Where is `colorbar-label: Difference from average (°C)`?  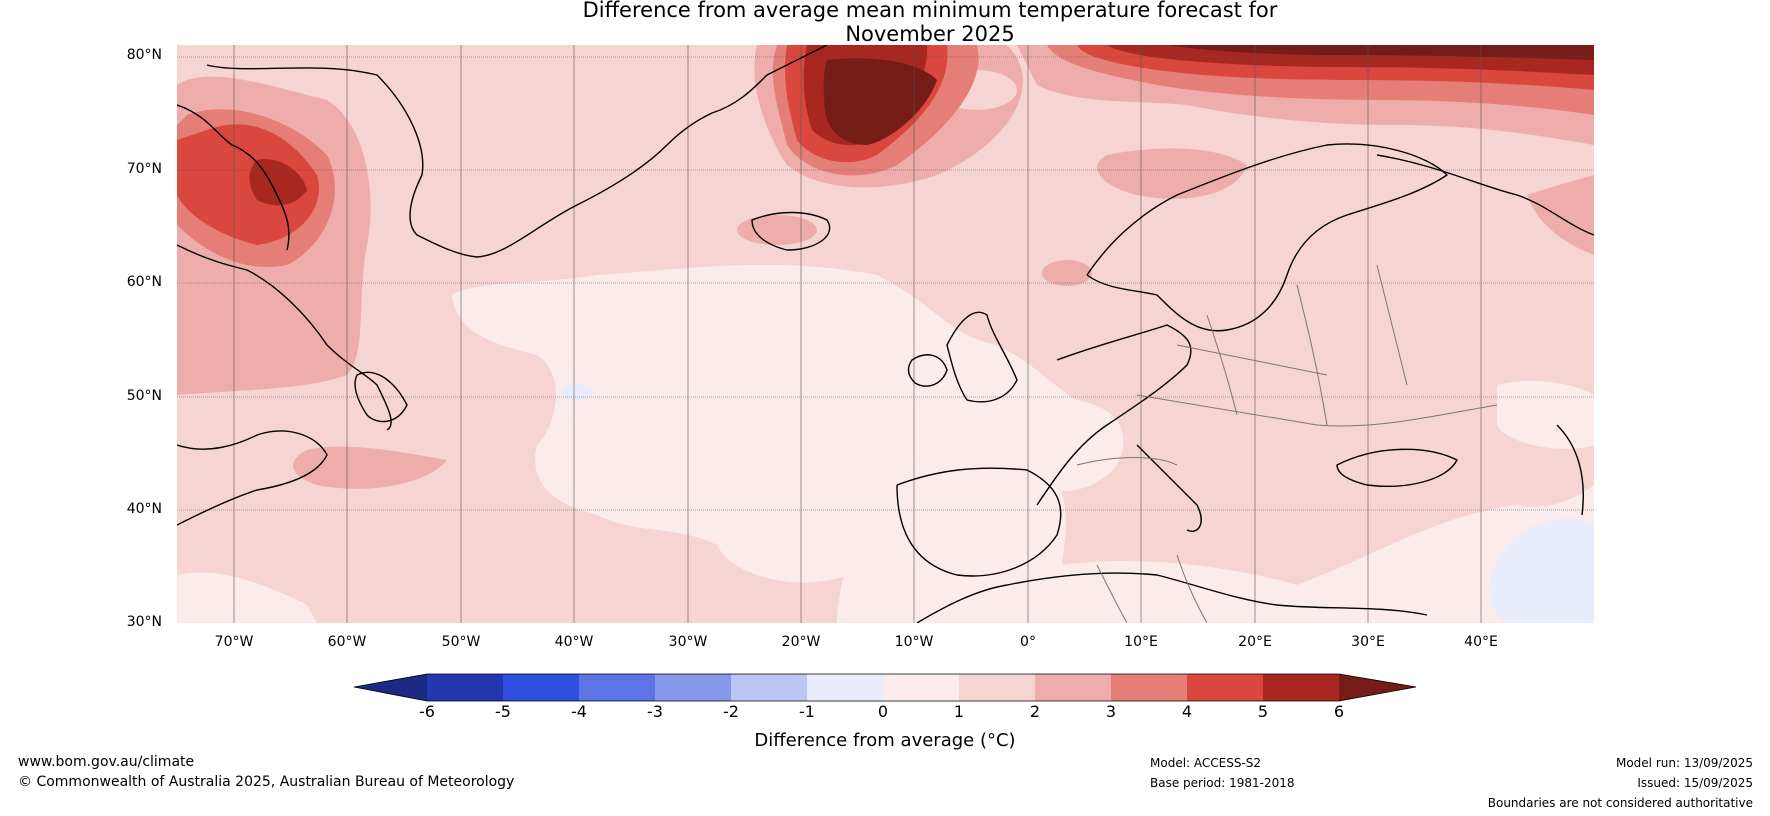
colorbar-label: Difference from average (°C) is located at coordinates (885, 740).